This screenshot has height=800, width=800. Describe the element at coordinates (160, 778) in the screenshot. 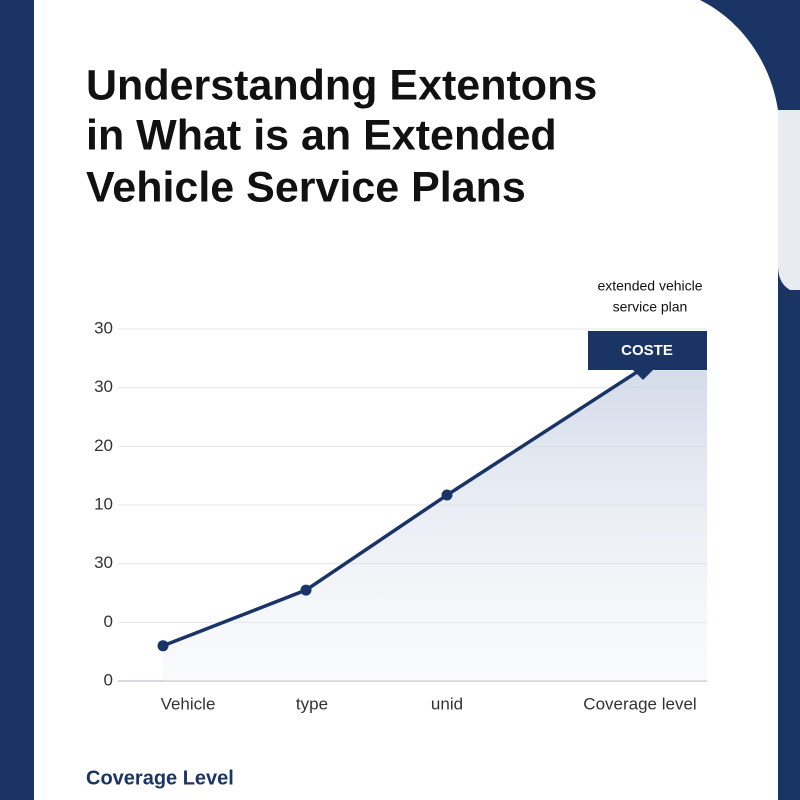

I see `x-axis-title: Coverage Level` at that location.